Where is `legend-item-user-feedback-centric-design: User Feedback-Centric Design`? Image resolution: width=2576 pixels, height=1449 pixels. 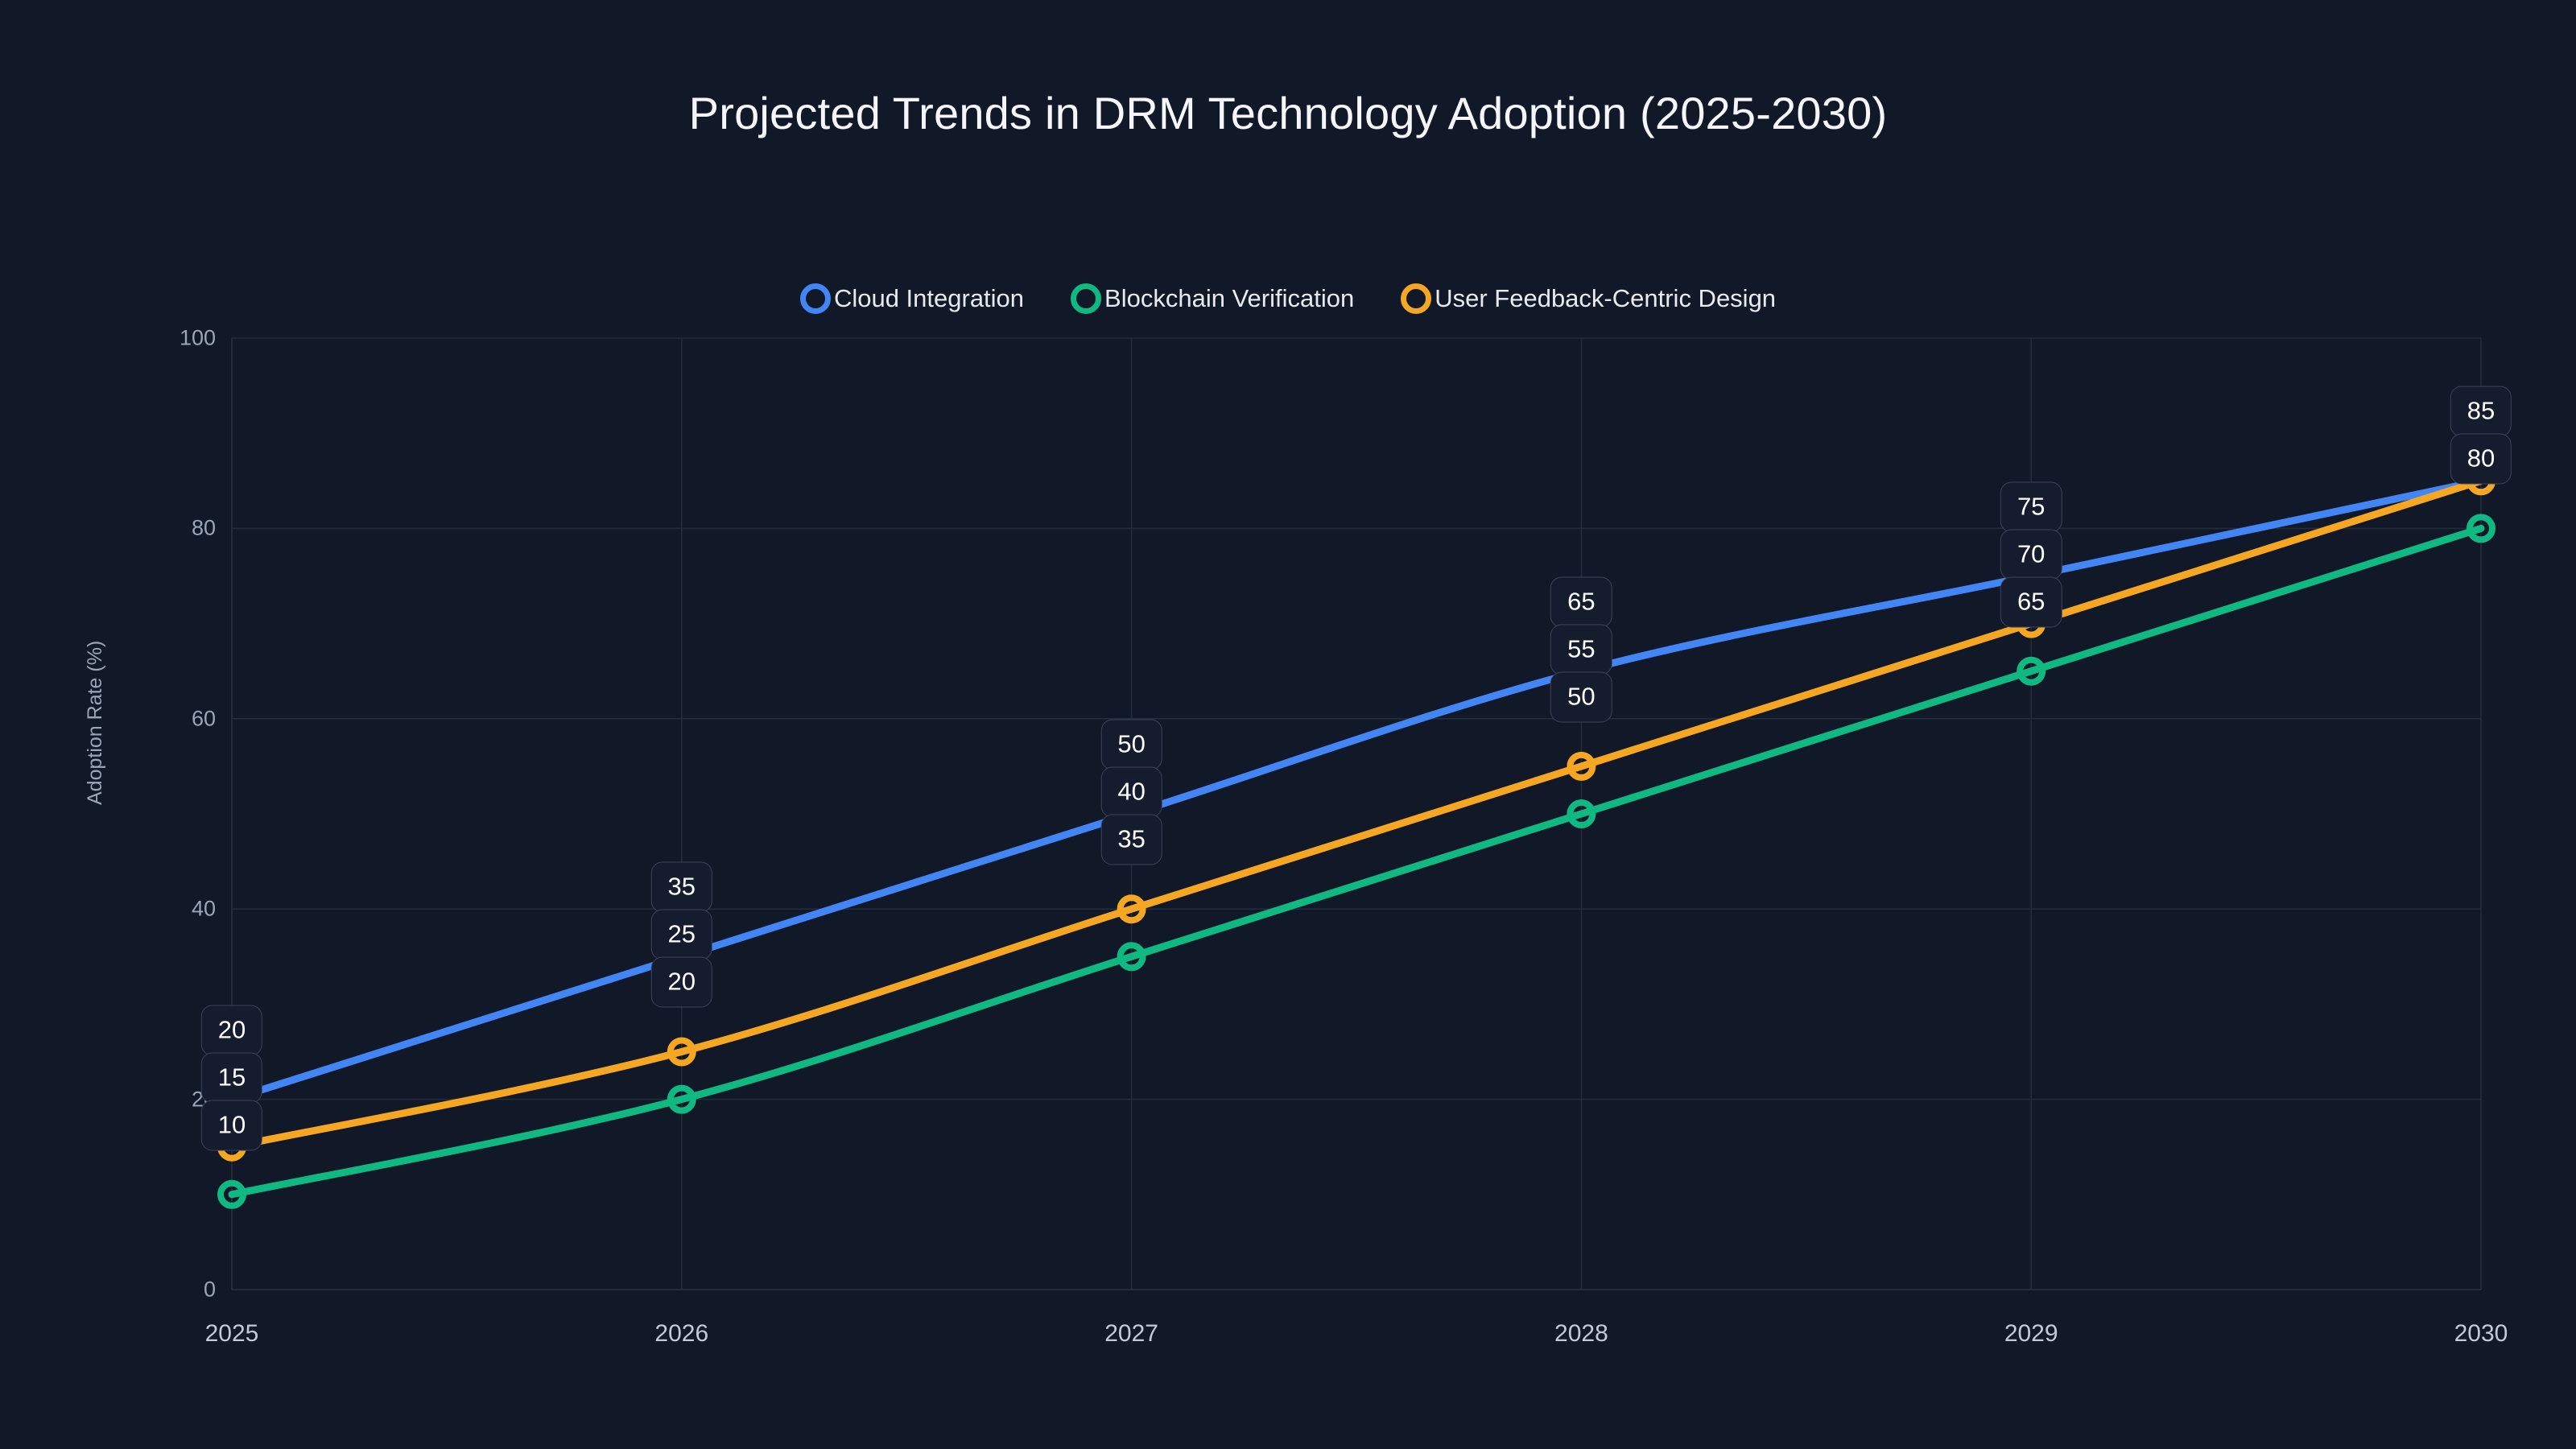 legend-item-user-feedback-centric-design: User Feedback-Centric Design is located at coordinates (1588, 298).